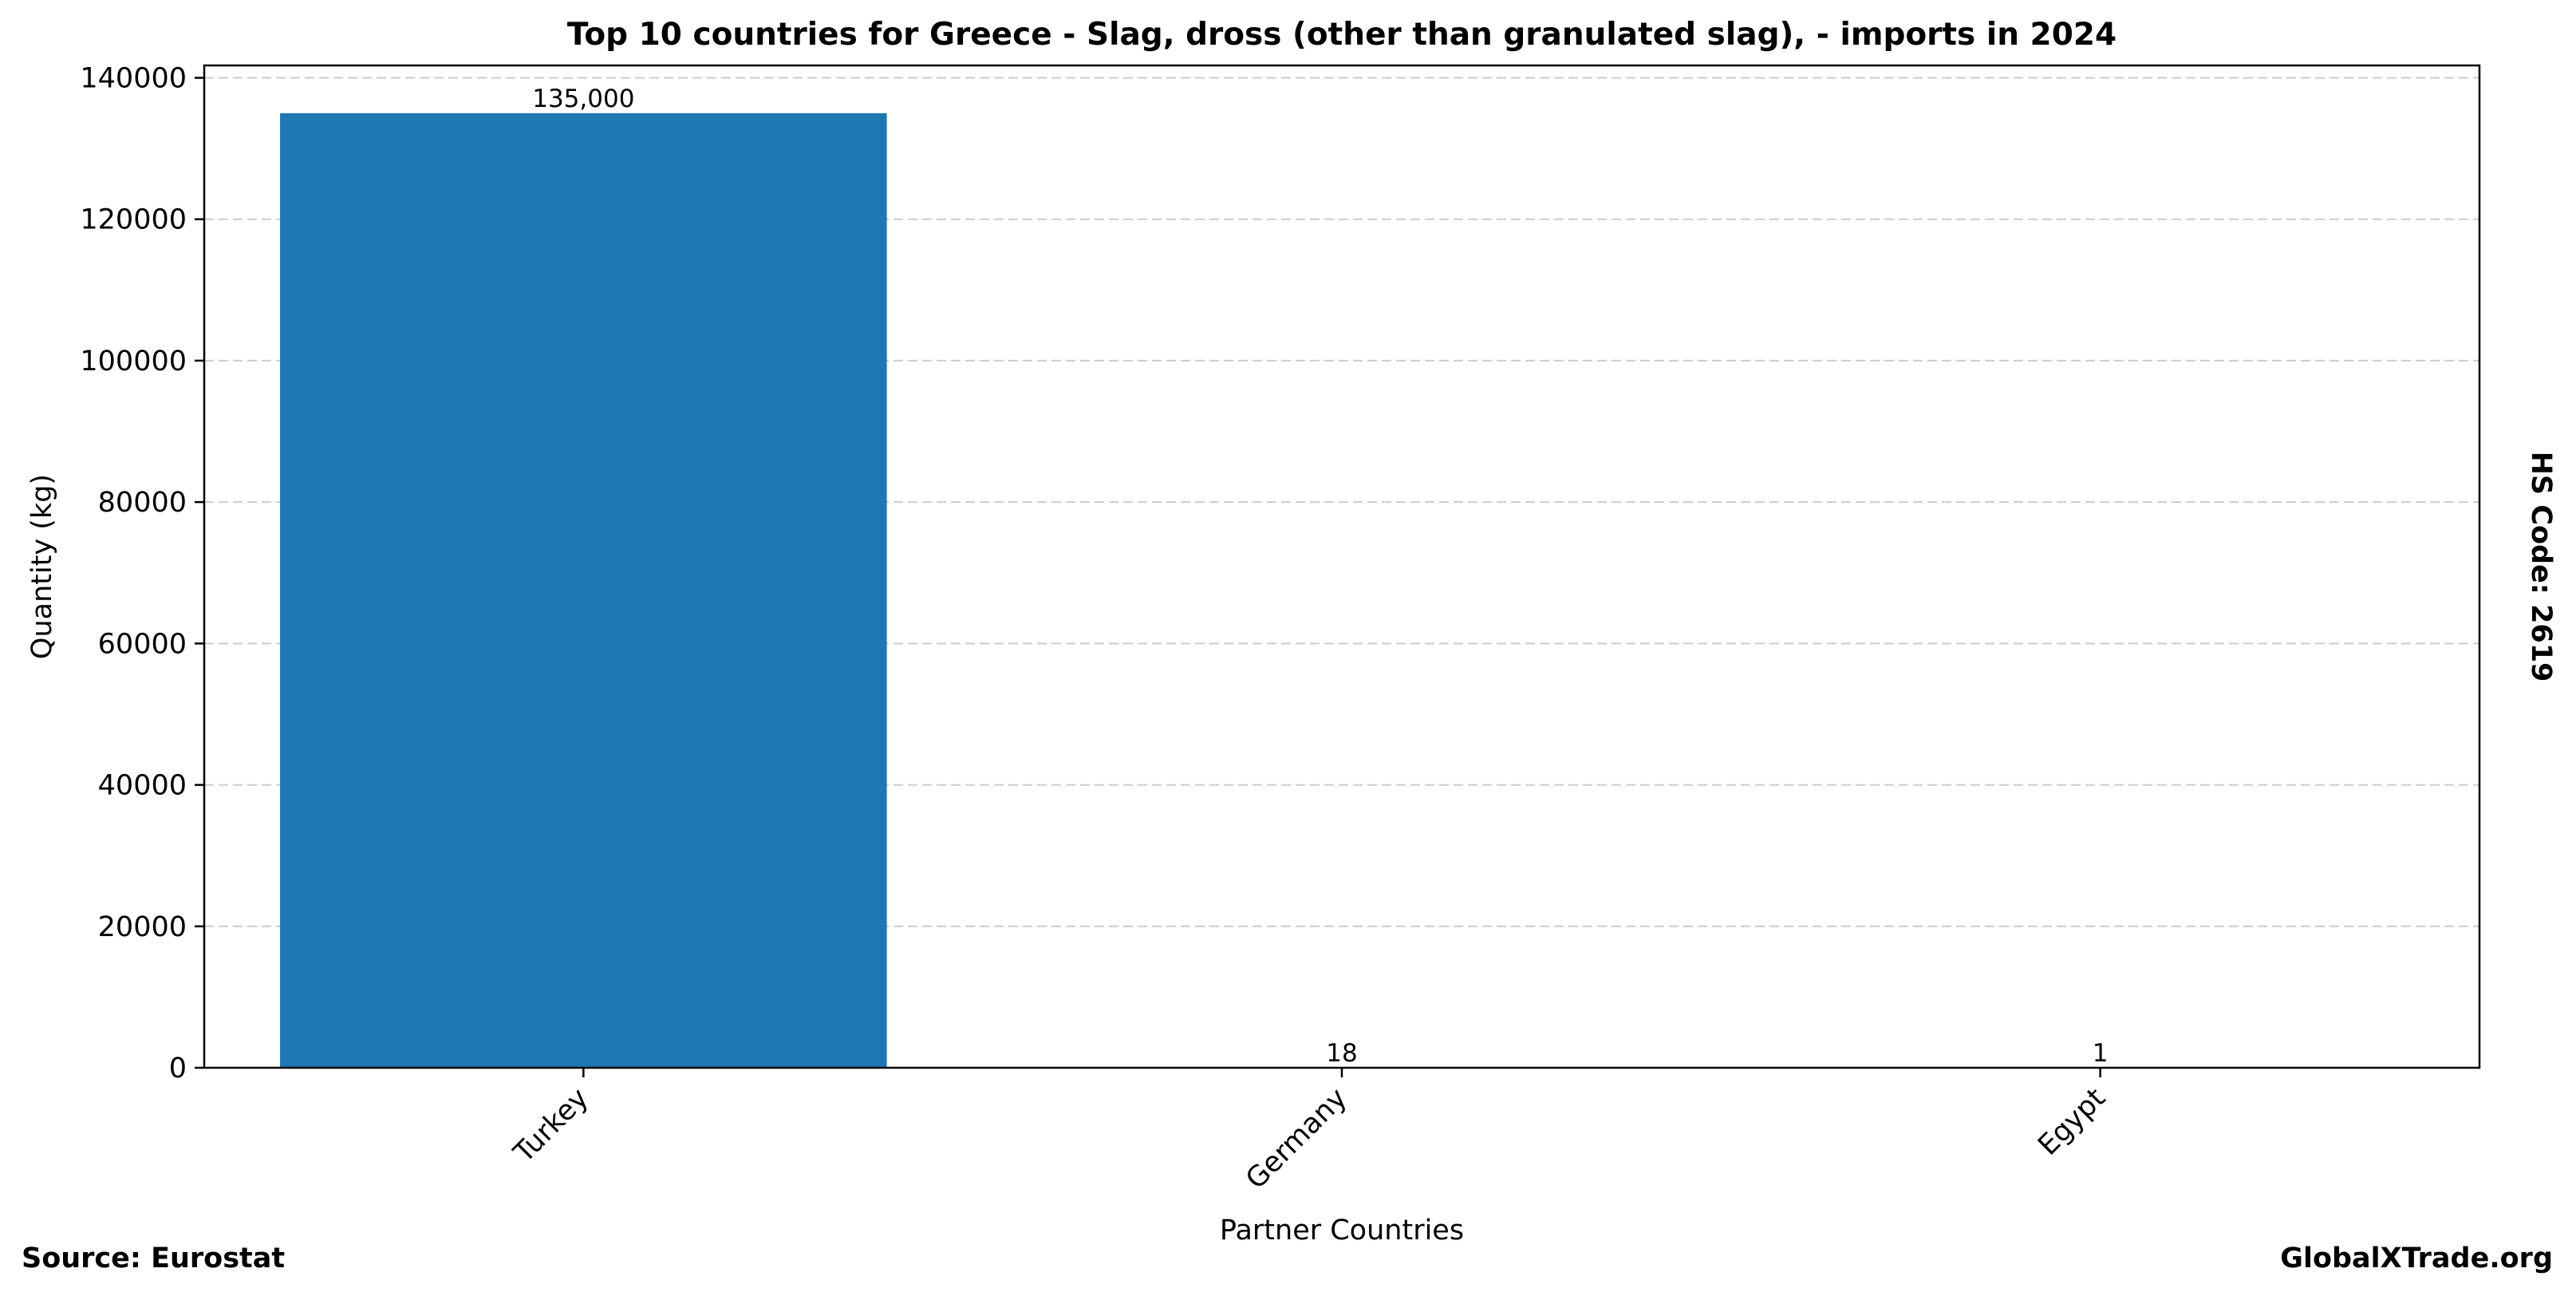 The image size is (2576, 1296). What do you see at coordinates (143, 927) in the screenshot?
I see `y-tick-label: 20000` at bounding box center [143, 927].